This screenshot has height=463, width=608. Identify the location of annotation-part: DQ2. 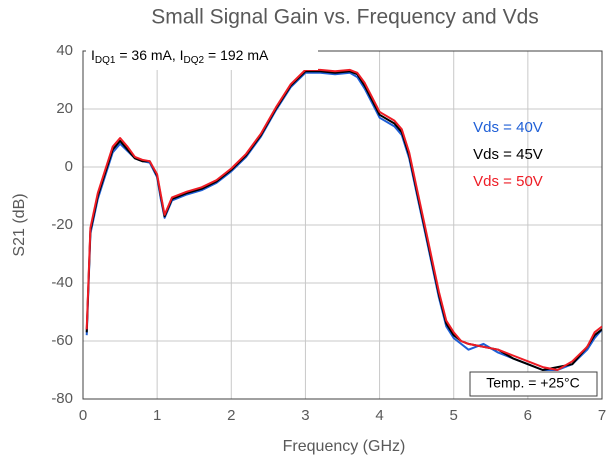
(194, 60).